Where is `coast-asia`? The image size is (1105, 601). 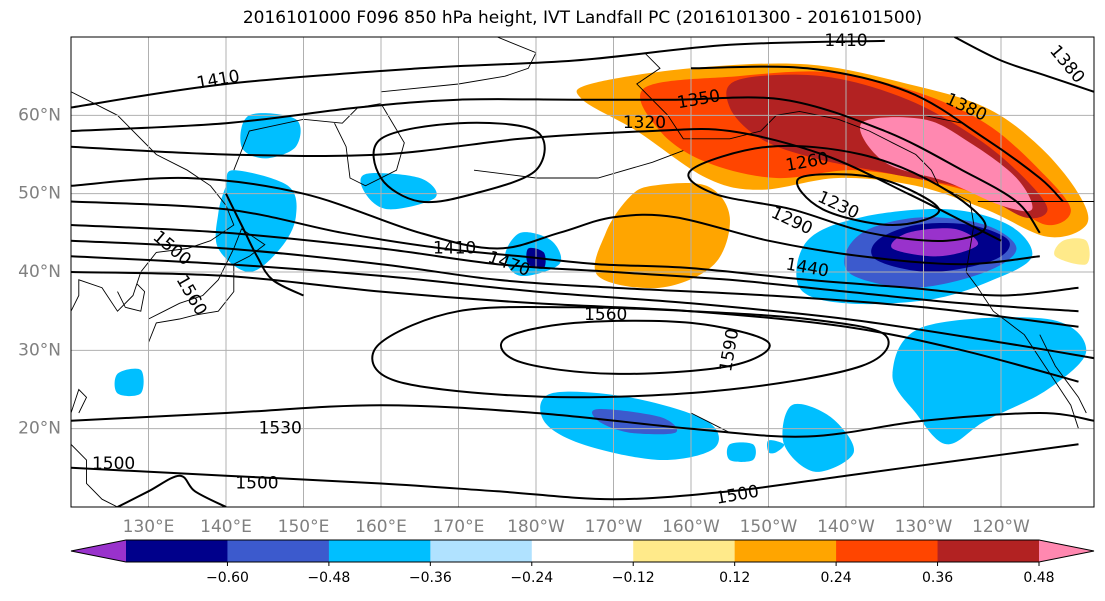
coast-asia is located at coordinates (153, 201).